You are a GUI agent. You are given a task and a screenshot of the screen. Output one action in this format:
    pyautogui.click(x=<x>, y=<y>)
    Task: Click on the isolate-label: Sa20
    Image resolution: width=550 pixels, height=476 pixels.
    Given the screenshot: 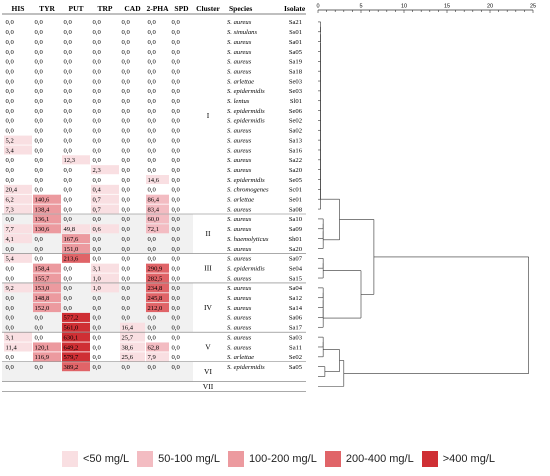 What is the action you would take?
    pyautogui.click(x=296, y=170)
    